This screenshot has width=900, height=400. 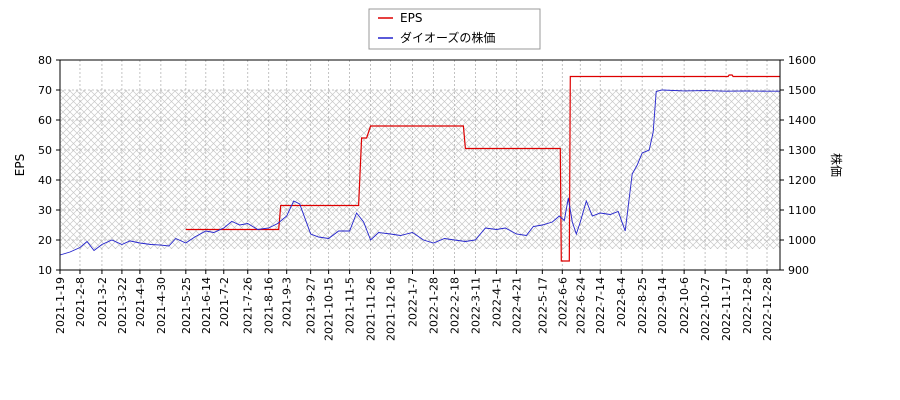 What do you see at coordinates (802, 210) in the screenshot?
I see `right-tick-label: 1100` at bounding box center [802, 210].